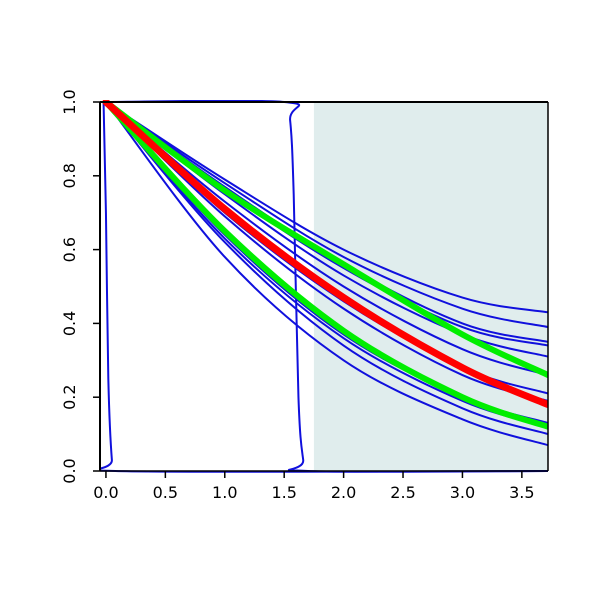 This screenshot has width=600, height=600. Describe the element at coordinates (402, 492) in the screenshot. I see `x-tick-label: 2.5` at that location.